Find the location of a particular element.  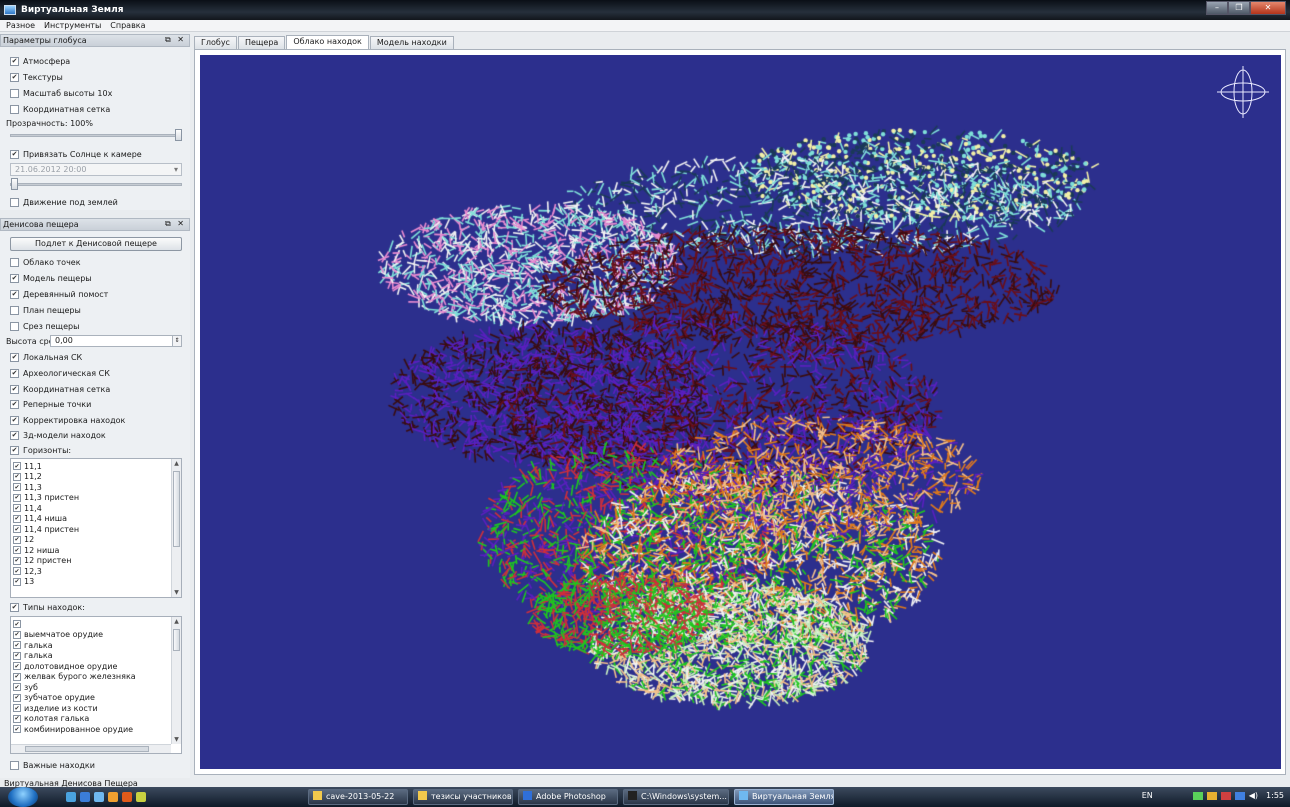

important-finds-checkbox: Важные находки is located at coordinates (52, 765).